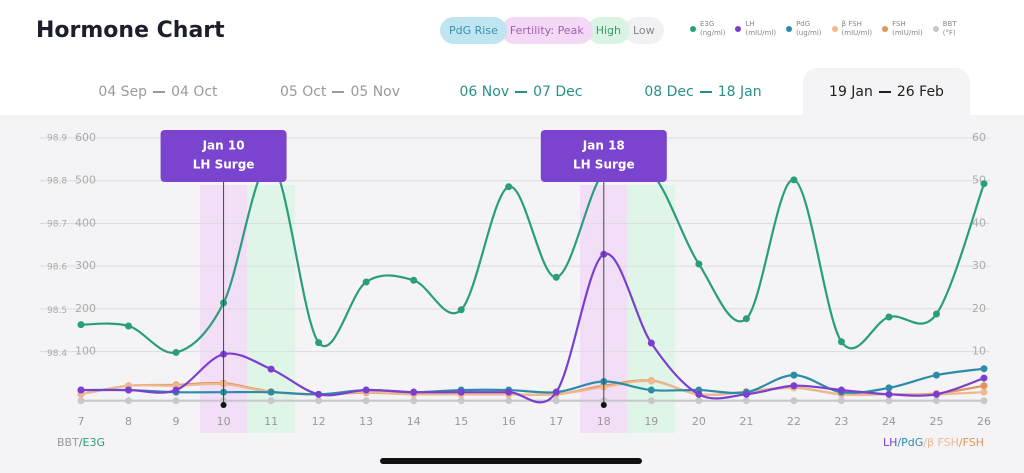 This screenshot has width=1024, height=473. I want to click on date-range-tab: 19 Jan 26 Feb, so click(886, 91).